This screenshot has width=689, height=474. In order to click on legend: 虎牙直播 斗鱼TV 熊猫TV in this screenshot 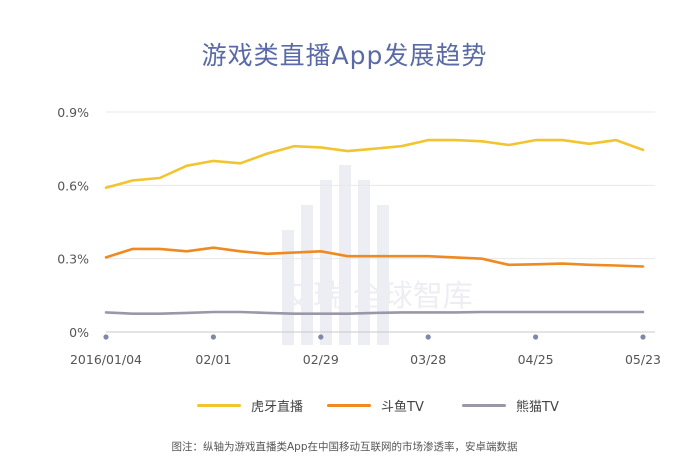, I will do `click(344, 406)`.